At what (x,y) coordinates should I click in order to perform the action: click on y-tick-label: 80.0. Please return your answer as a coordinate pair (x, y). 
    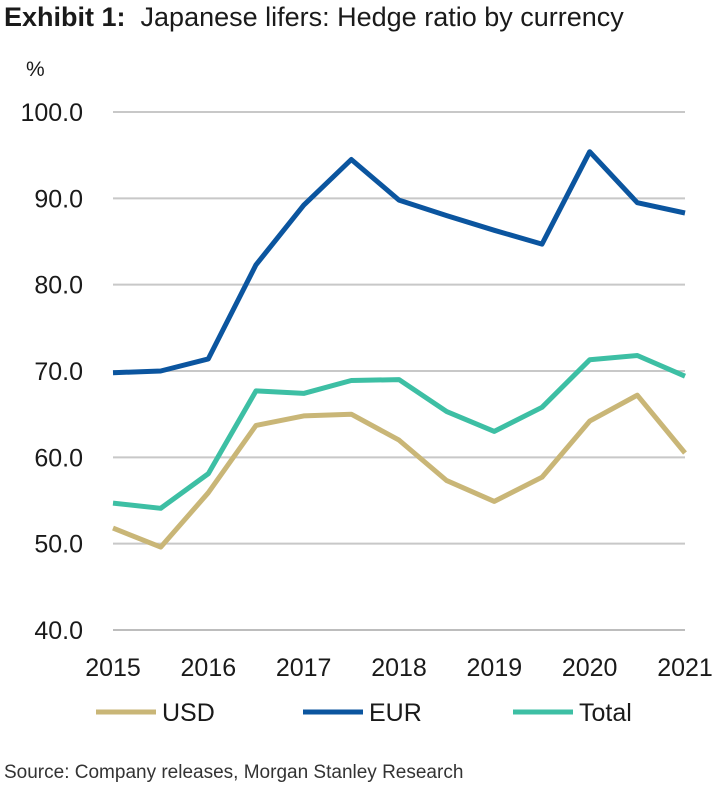
    Looking at the image, I should click on (58, 286).